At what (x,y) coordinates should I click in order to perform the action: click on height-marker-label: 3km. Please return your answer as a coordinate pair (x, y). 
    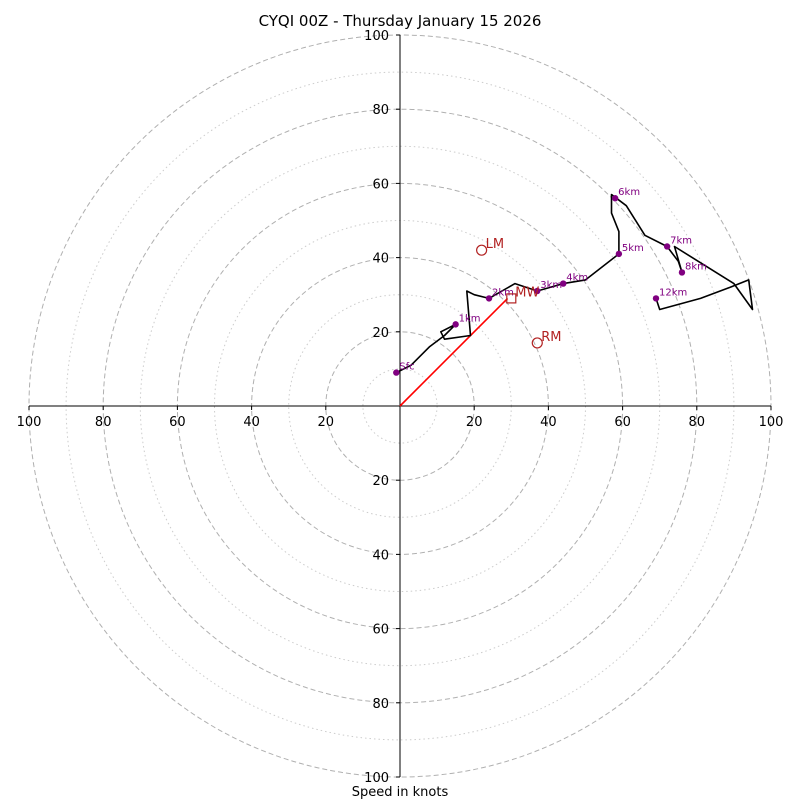
    Looking at the image, I should click on (551, 285).